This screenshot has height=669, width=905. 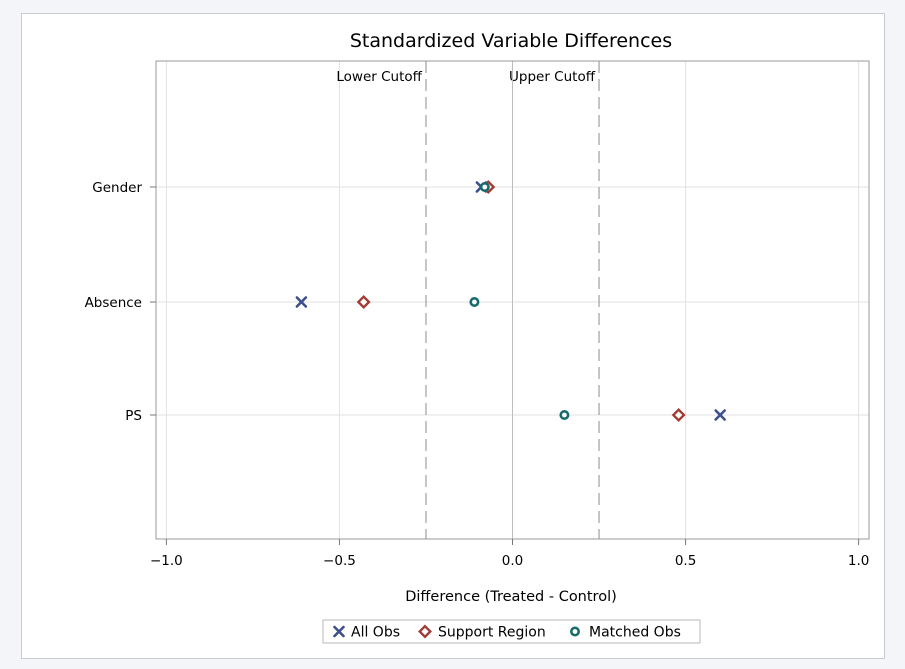 I want to click on point-x-absence, so click(x=301, y=302).